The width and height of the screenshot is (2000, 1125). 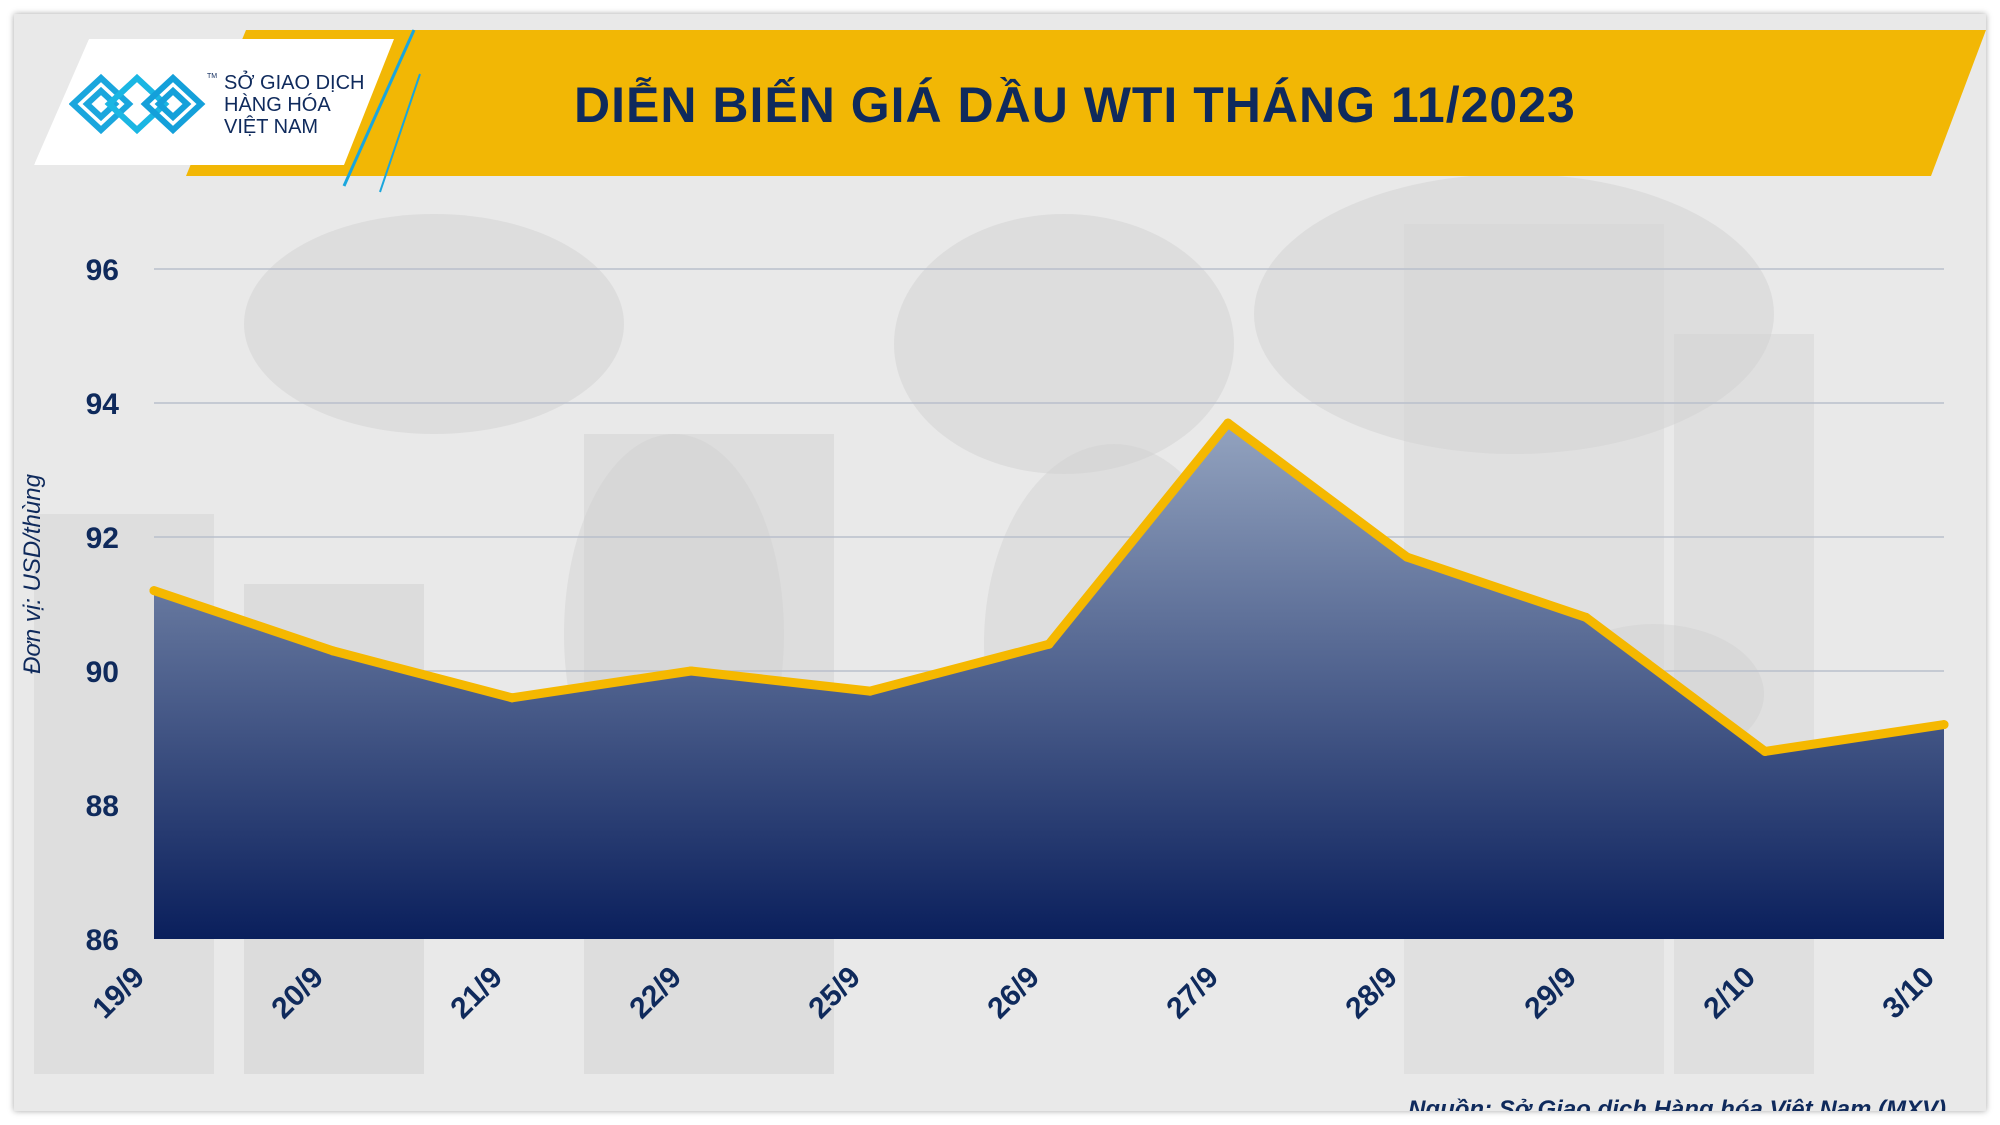 I want to click on y-tick-label: 92, so click(x=102, y=538).